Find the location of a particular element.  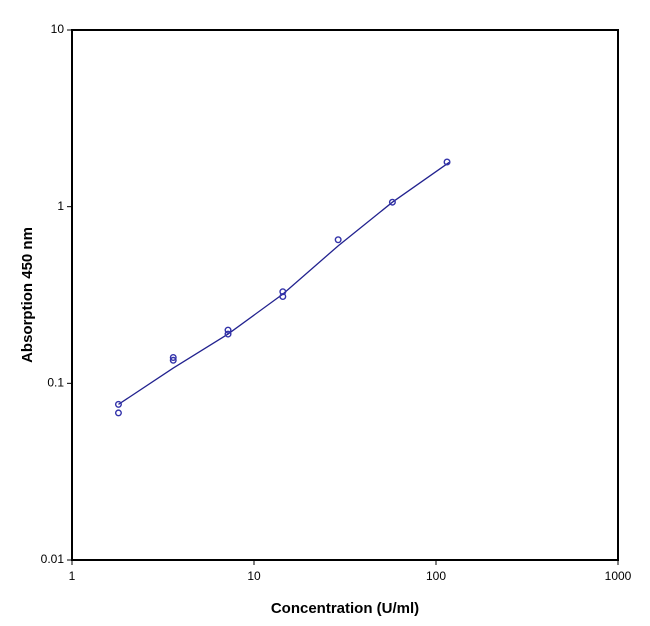

x-tick-label: 10 is located at coordinates (254, 576).